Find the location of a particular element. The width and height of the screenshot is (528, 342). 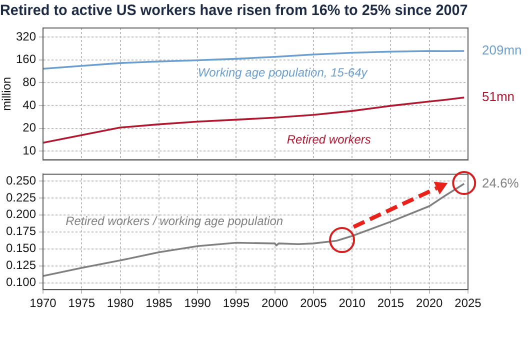

y-tick-label: 320 is located at coordinates (26, 36).